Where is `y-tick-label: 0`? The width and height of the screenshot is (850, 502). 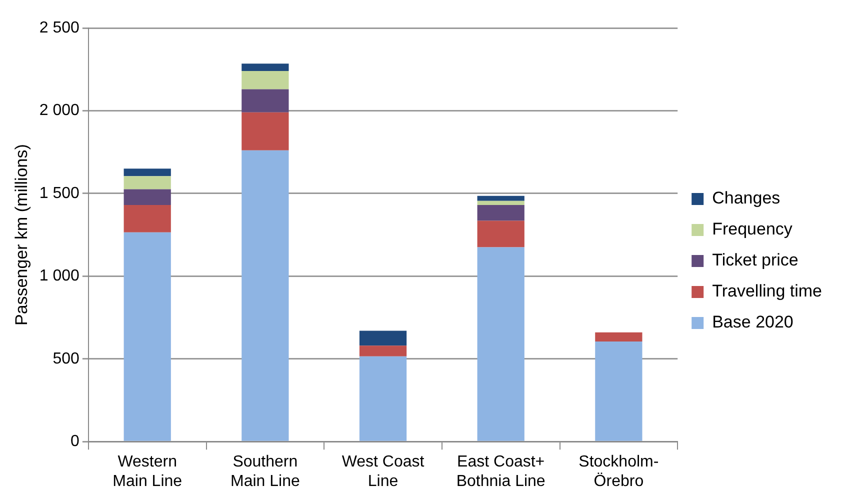
y-tick-label: 0 is located at coordinates (75, 441).